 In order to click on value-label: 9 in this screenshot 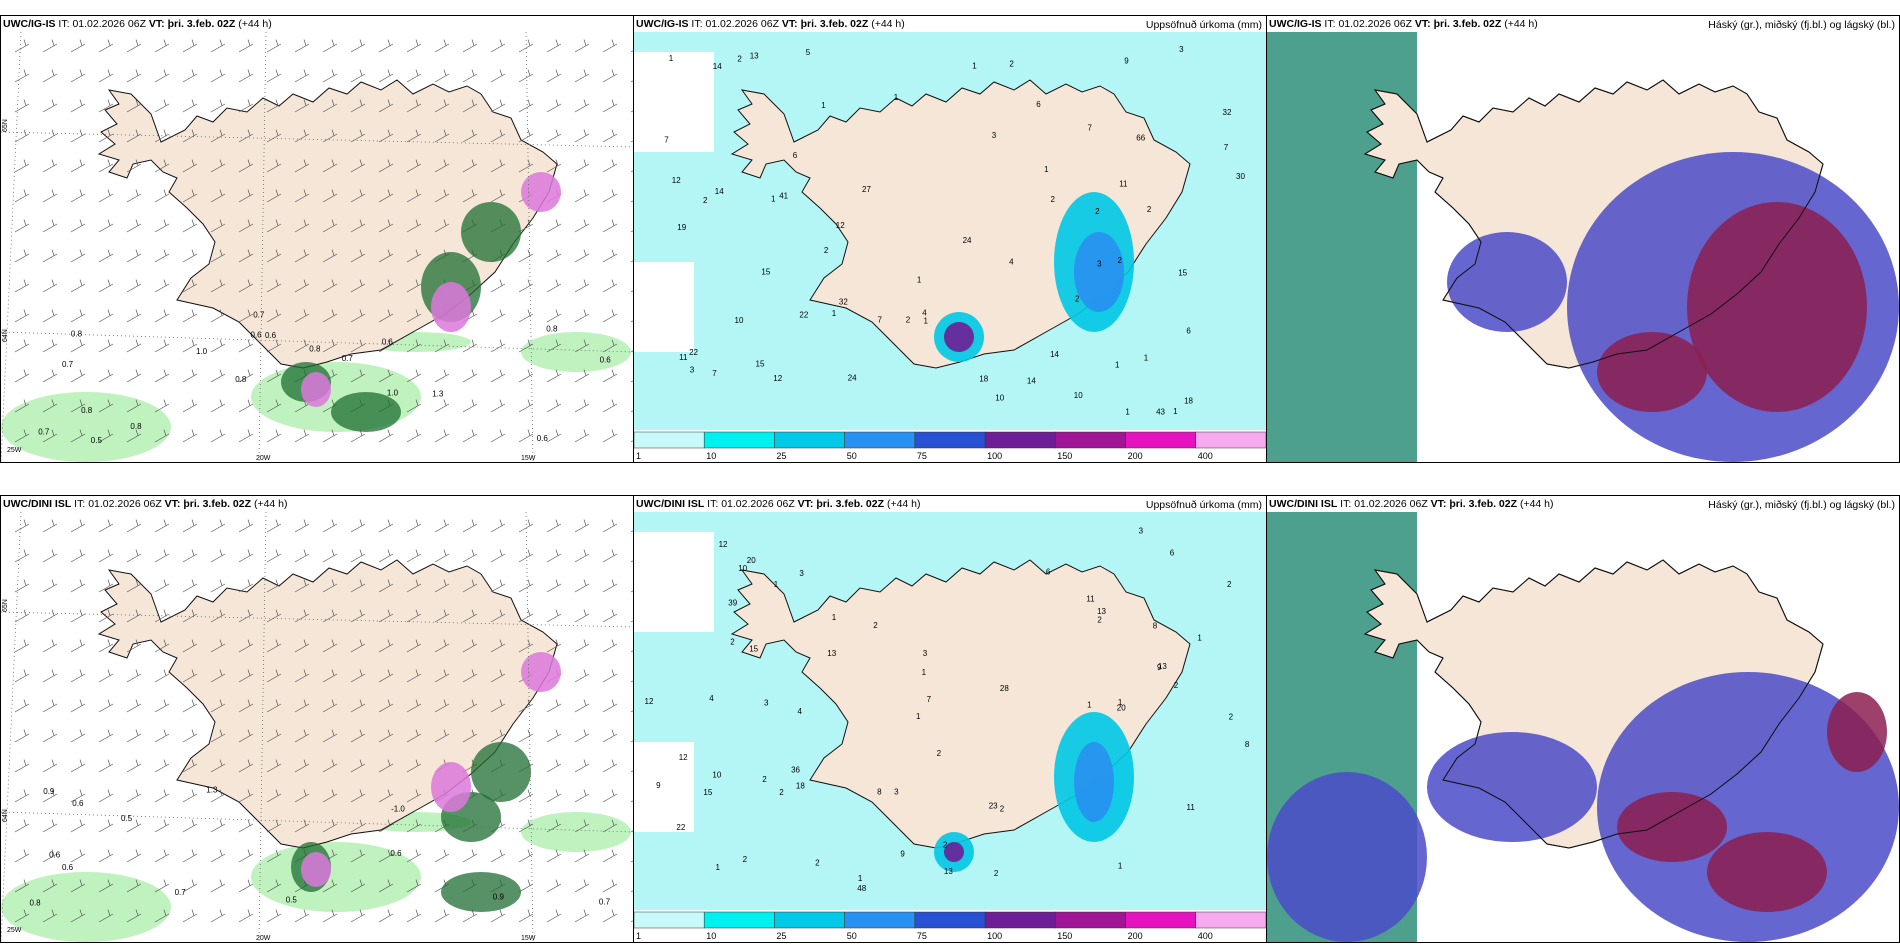, I will do `click(658, 785)`.